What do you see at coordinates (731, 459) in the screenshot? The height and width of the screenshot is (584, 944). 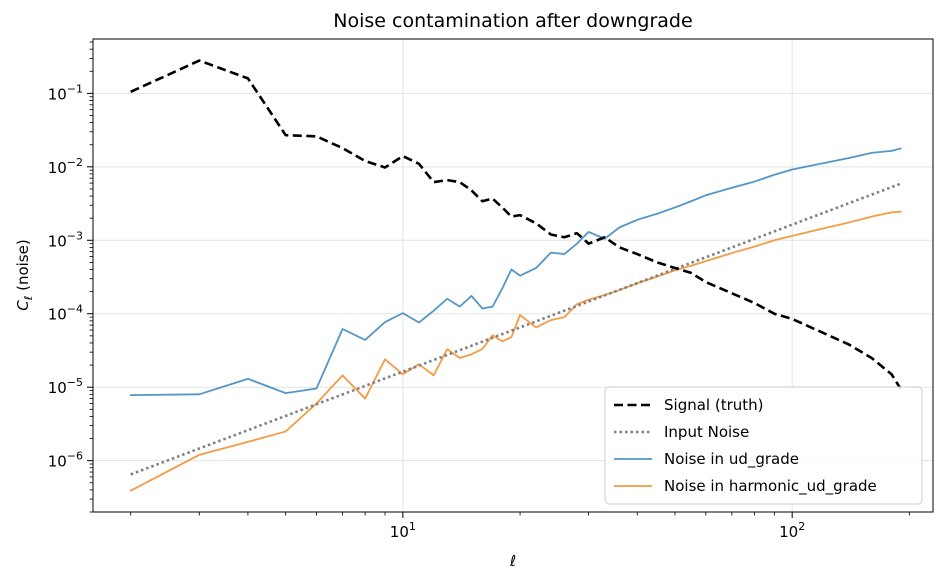 I see `legend-label-2: Noise in ud_grade` at bounding box center [731, 459].